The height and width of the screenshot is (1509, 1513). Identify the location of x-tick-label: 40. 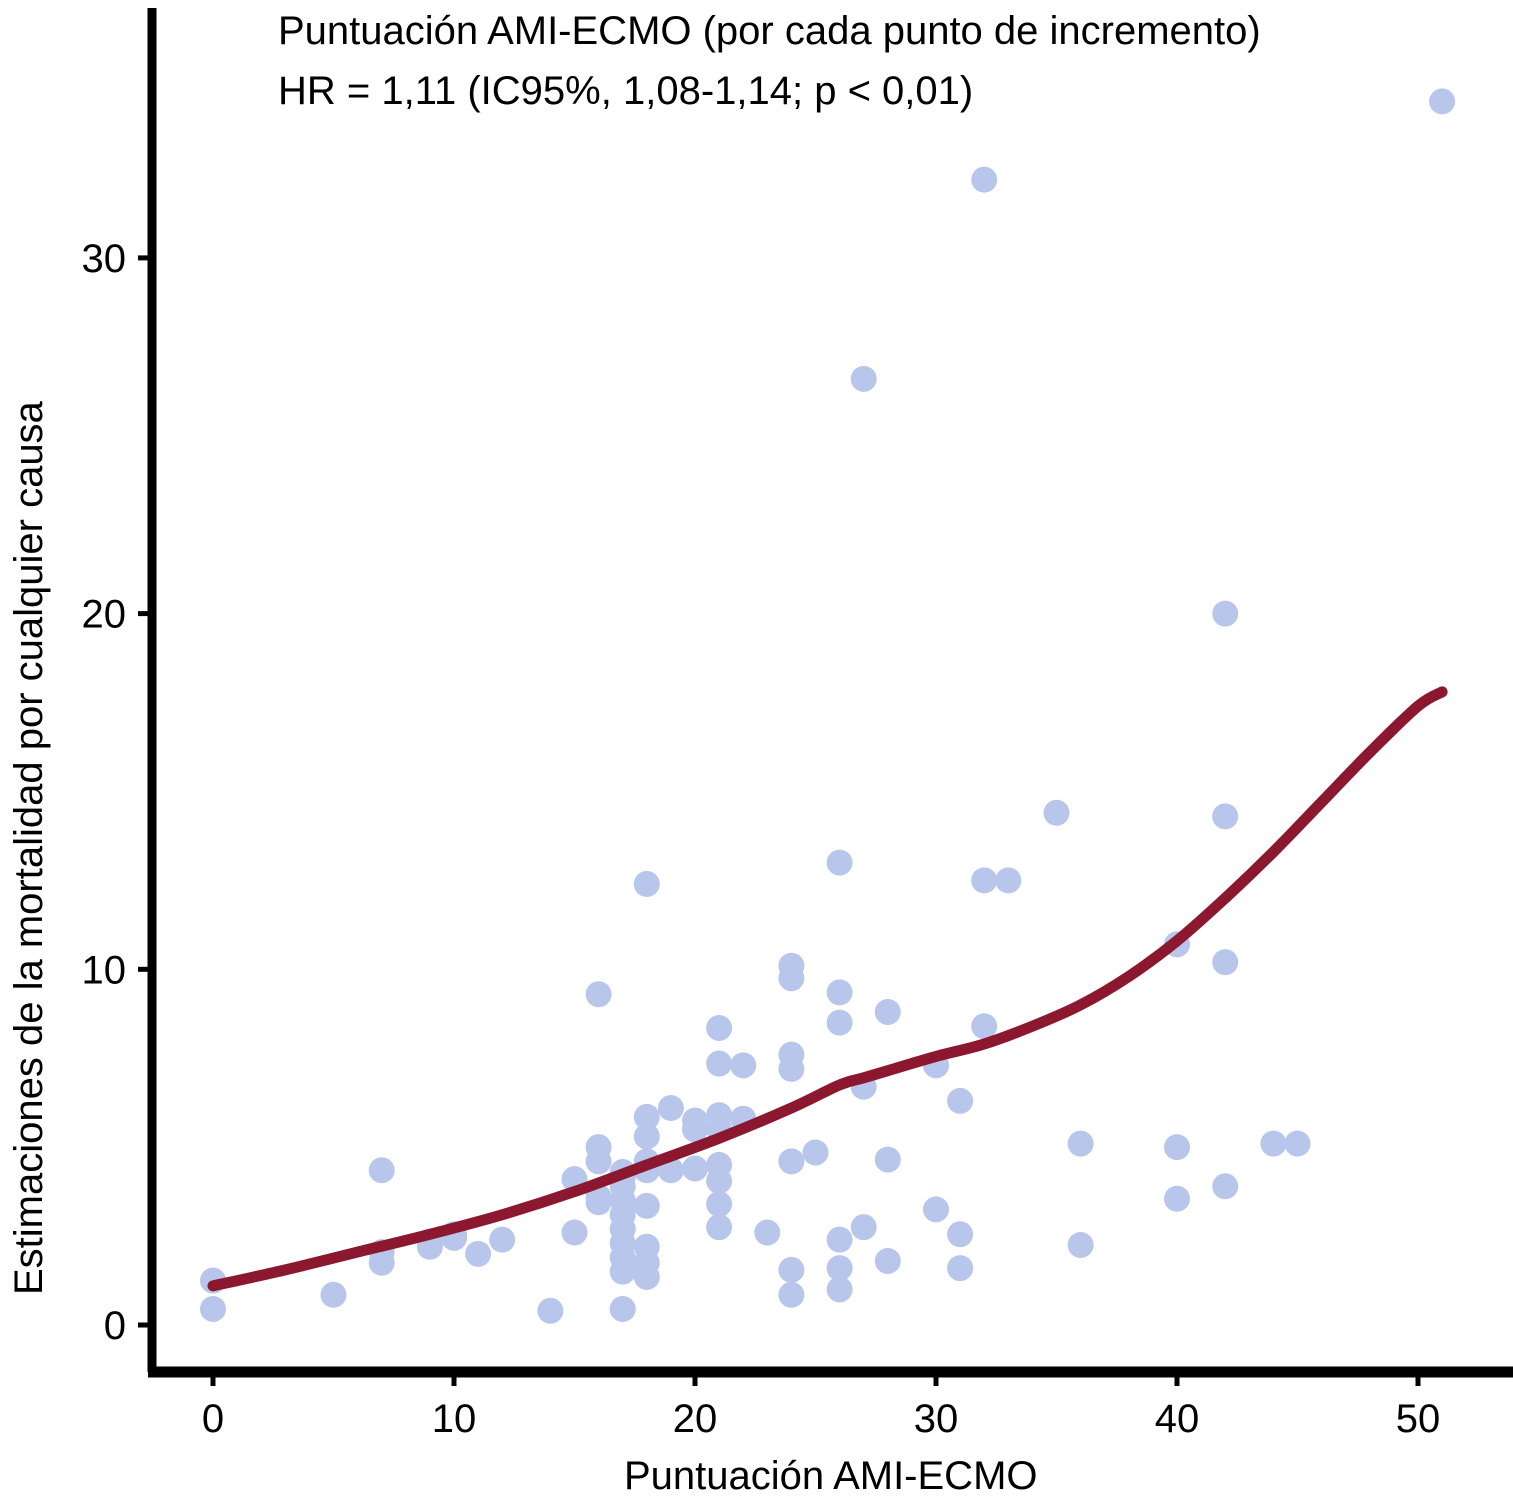
(1177, 1419).